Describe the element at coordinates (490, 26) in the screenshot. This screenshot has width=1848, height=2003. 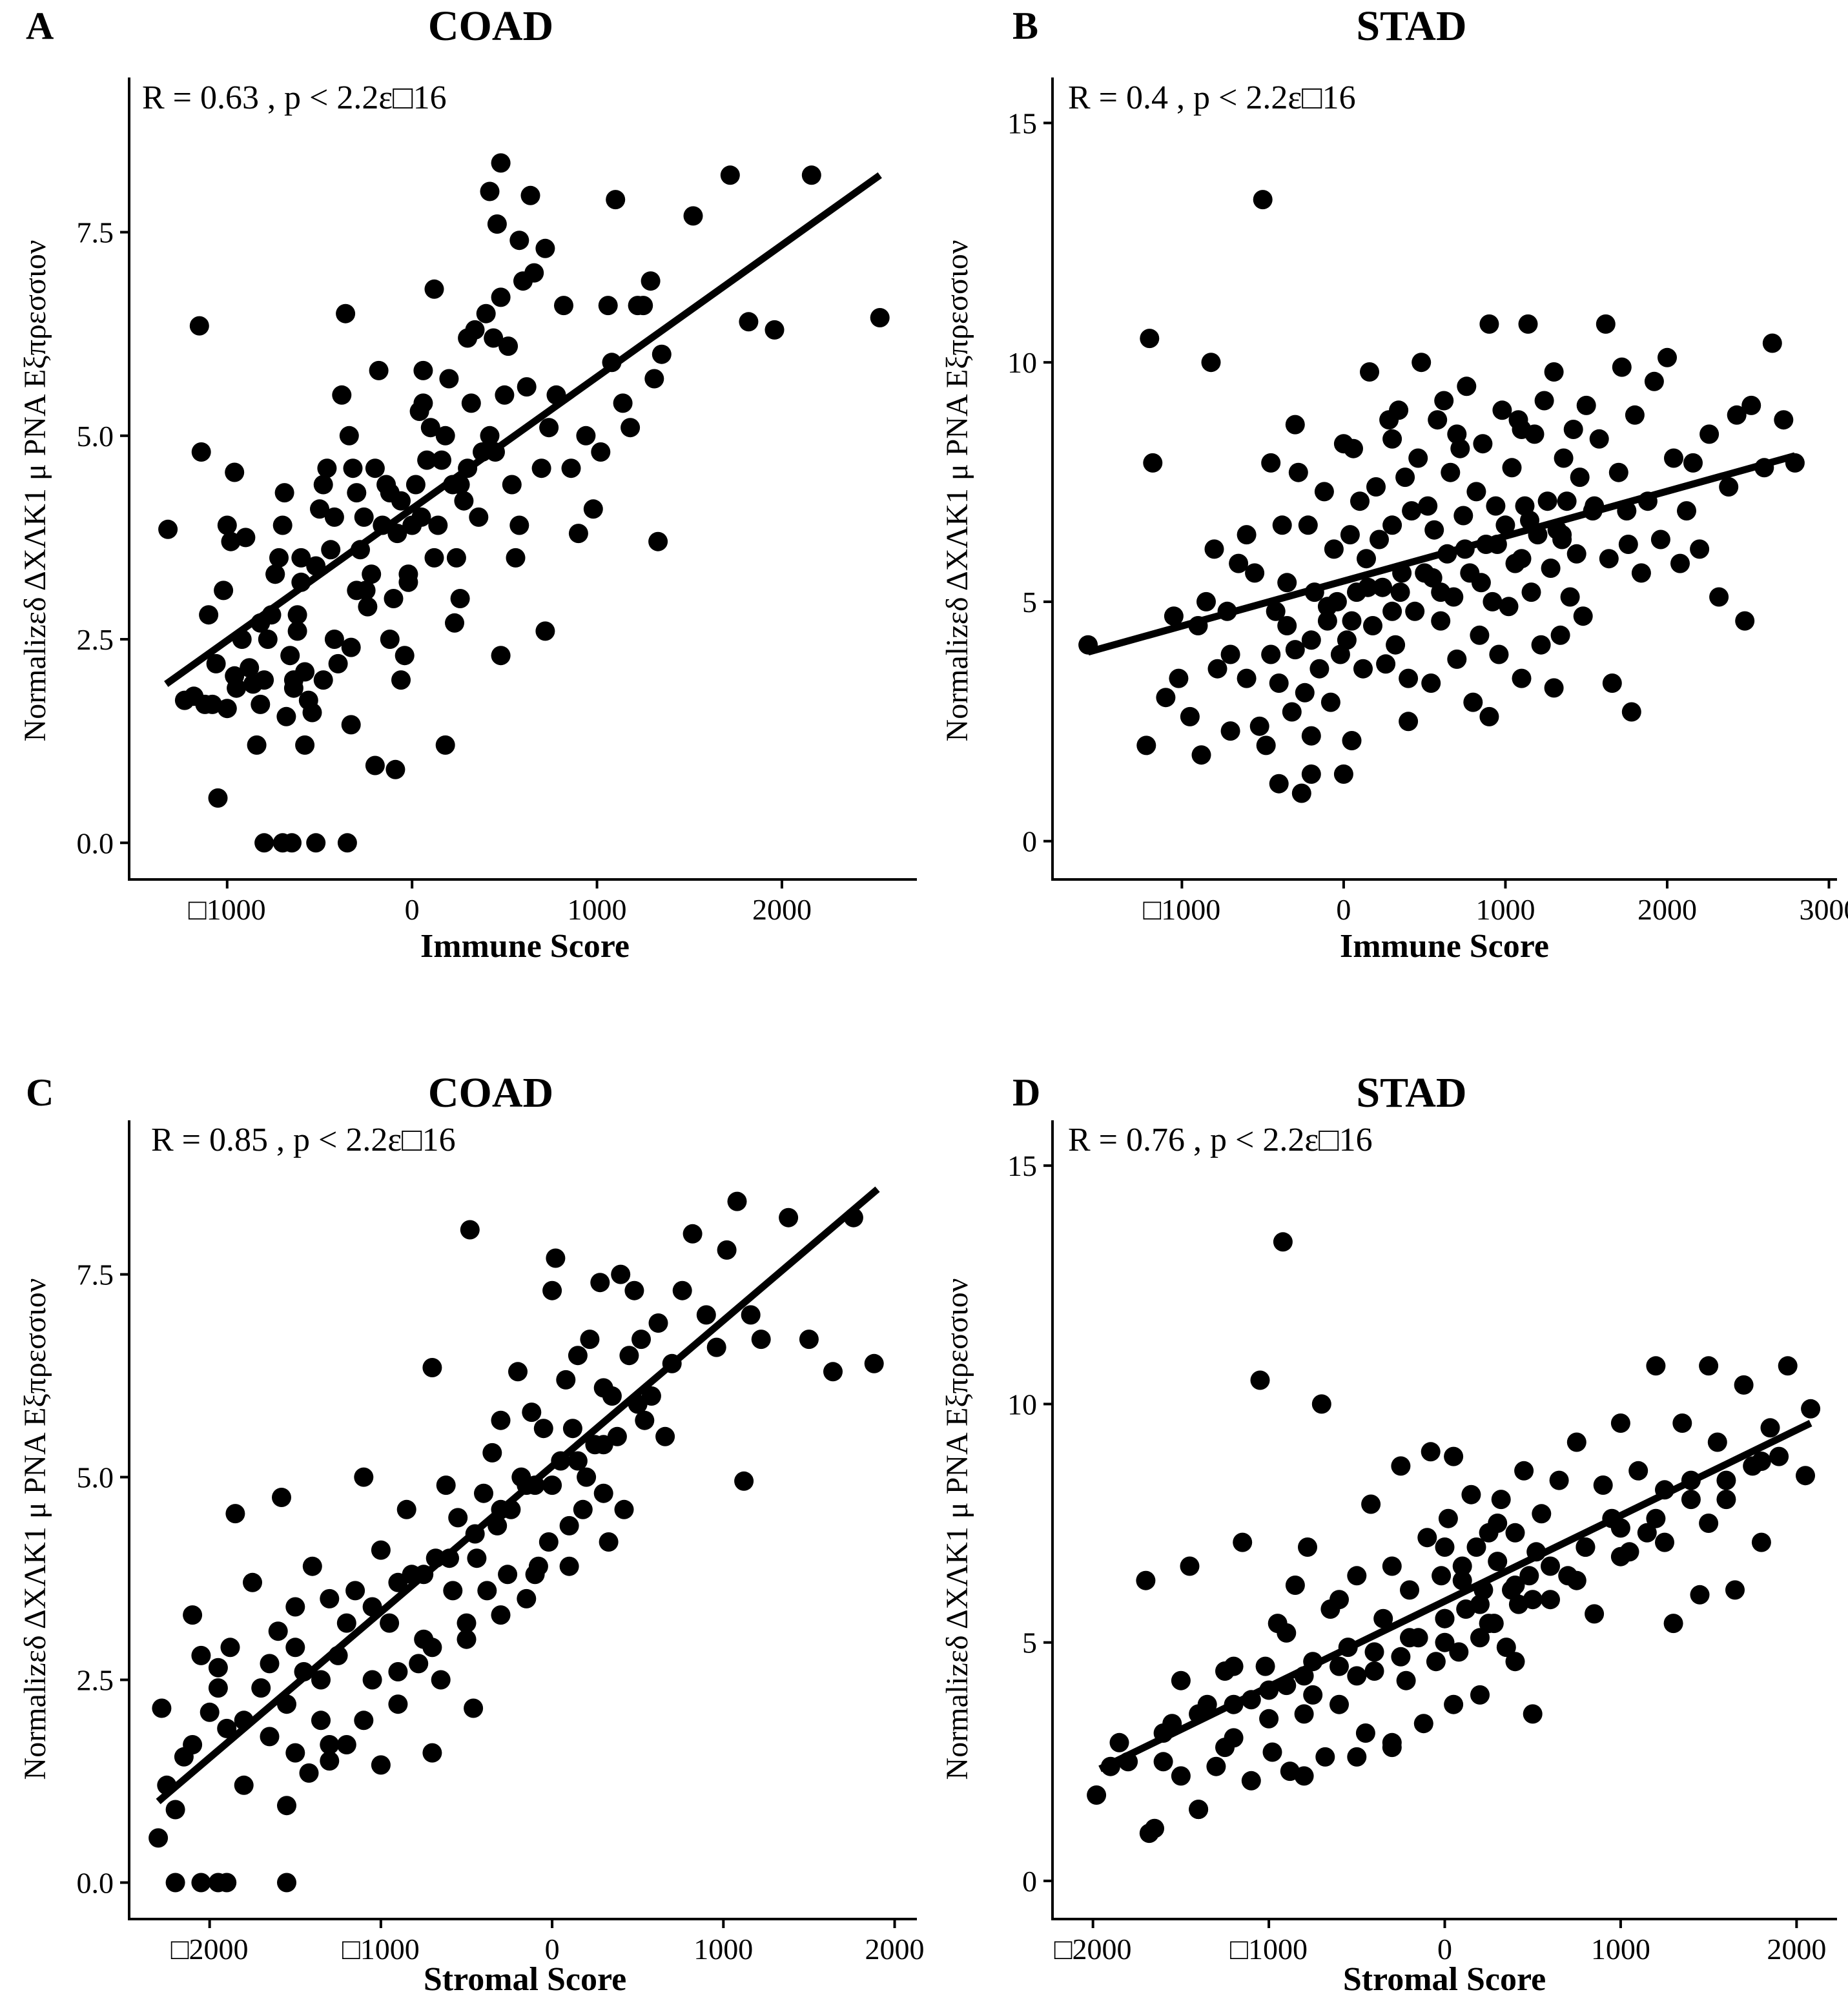
I see `panel-title: COAD` at that location.